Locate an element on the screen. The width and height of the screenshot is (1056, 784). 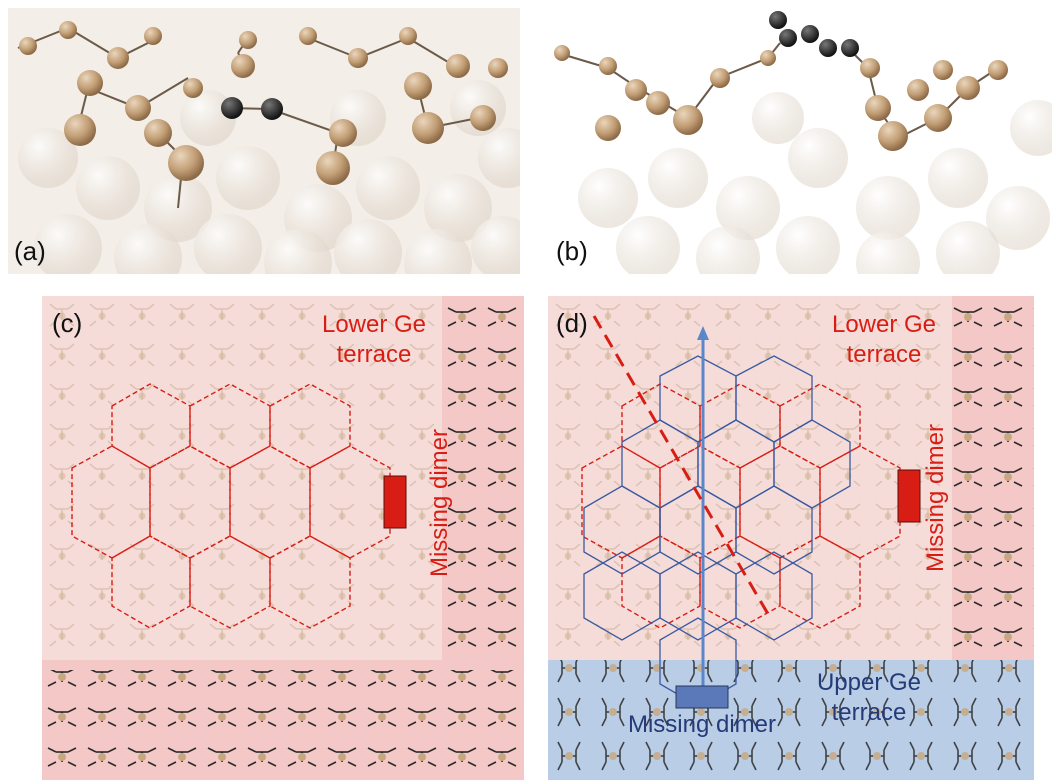
carbon-dimer-a is located at coordinates (252, 108).